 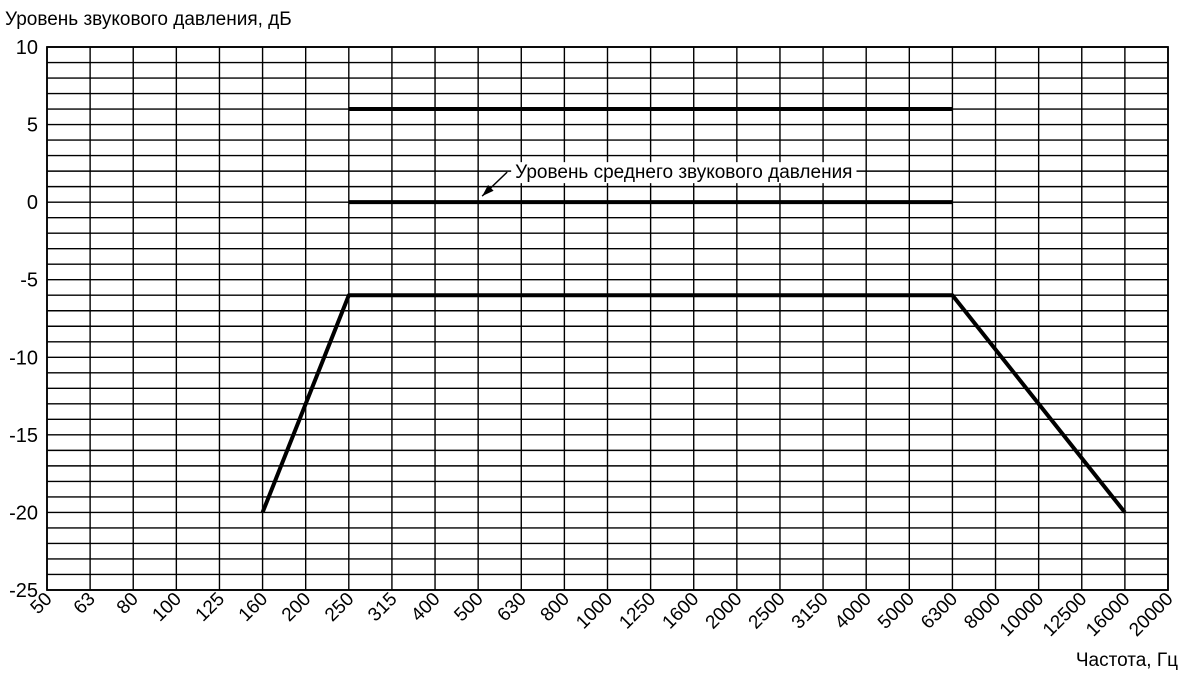 I want to click on x-tick-label: 500, so click(x=468, y=607).